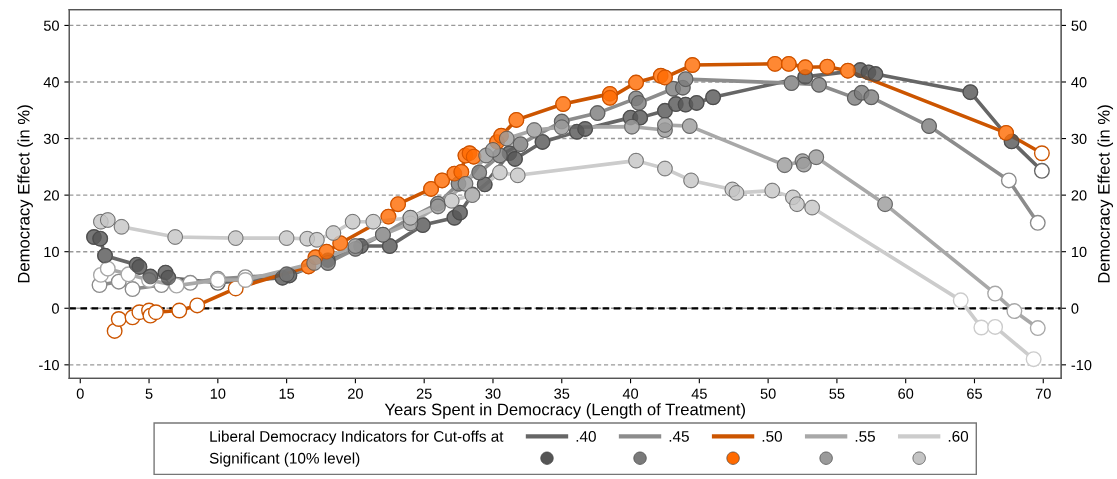 The image size is (1117, 479). Describe the element at coordinates (493, 393) in the screenshot. I see `x-tick-label: 30` at that location.